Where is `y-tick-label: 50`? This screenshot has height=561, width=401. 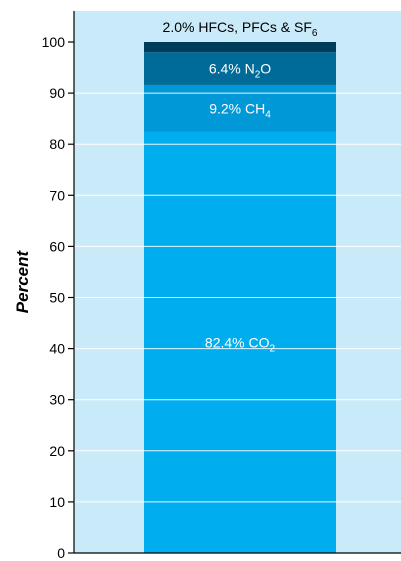 y-tick-label: 50 is located at coordinates (57, 298).